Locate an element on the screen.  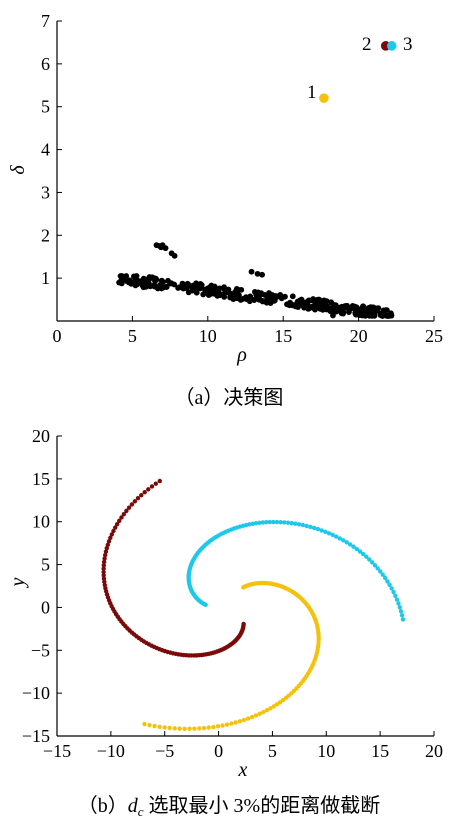
decision-graph-y-tick-label: 3 is located at coordinates (45, 192).